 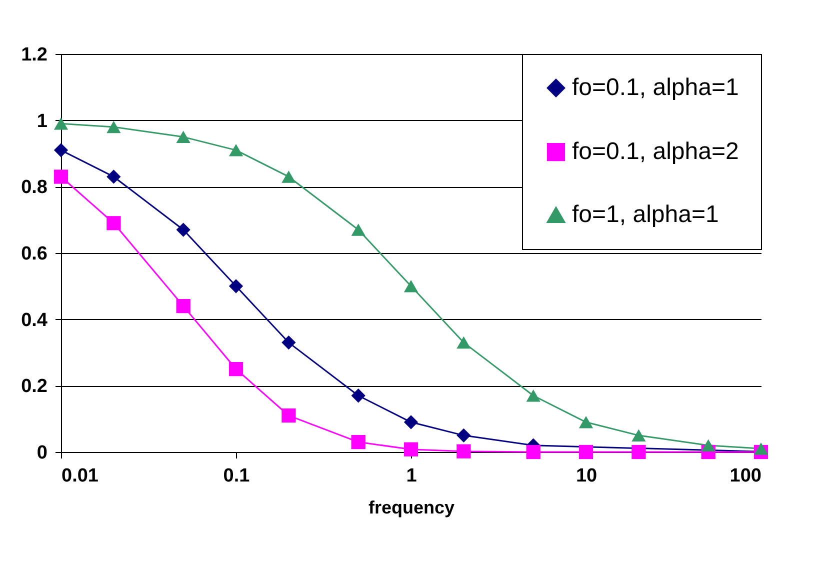 What do you see at coordinates (587, 476) in the screenshot?
I see `x-tick-label: 10` at bounding box center [587, 476].